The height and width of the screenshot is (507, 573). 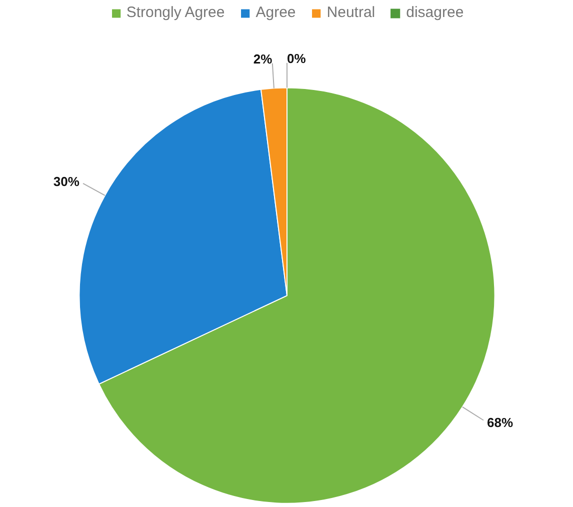 I want to click on data-label: 2%, so click(x=263, y=59).